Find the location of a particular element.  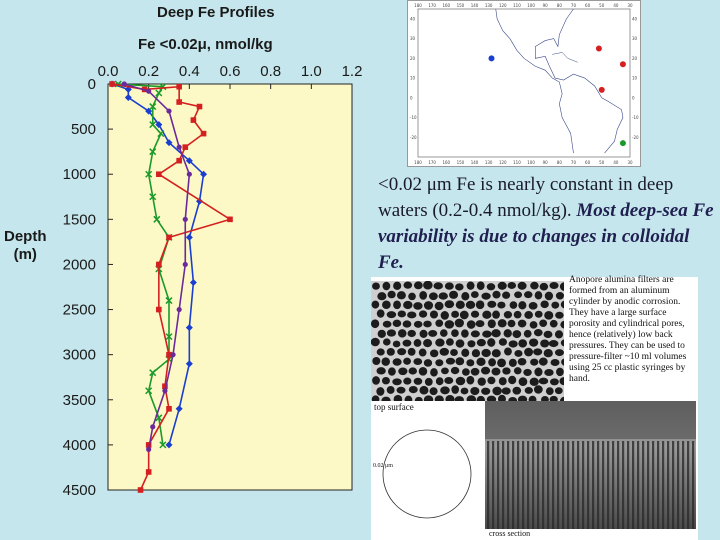

map-lat-label: 10 is located at coordinates (413, 78).